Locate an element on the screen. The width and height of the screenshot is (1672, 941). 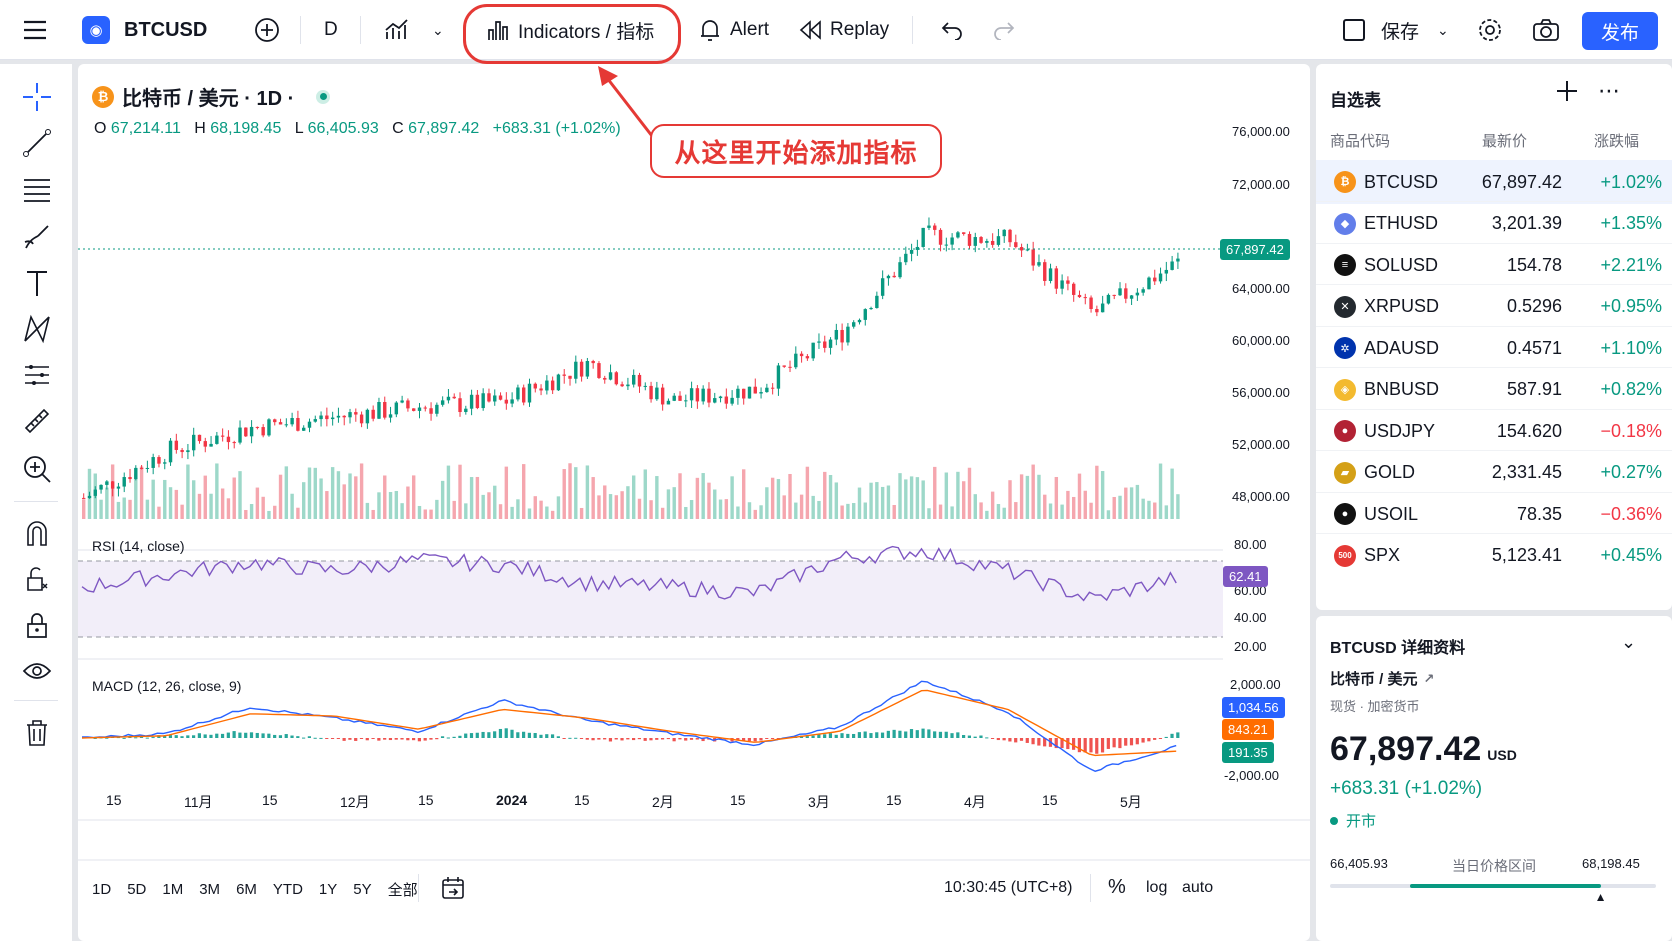
indicators-button: Indicators / 指标 is located at coordinates (570, 30).